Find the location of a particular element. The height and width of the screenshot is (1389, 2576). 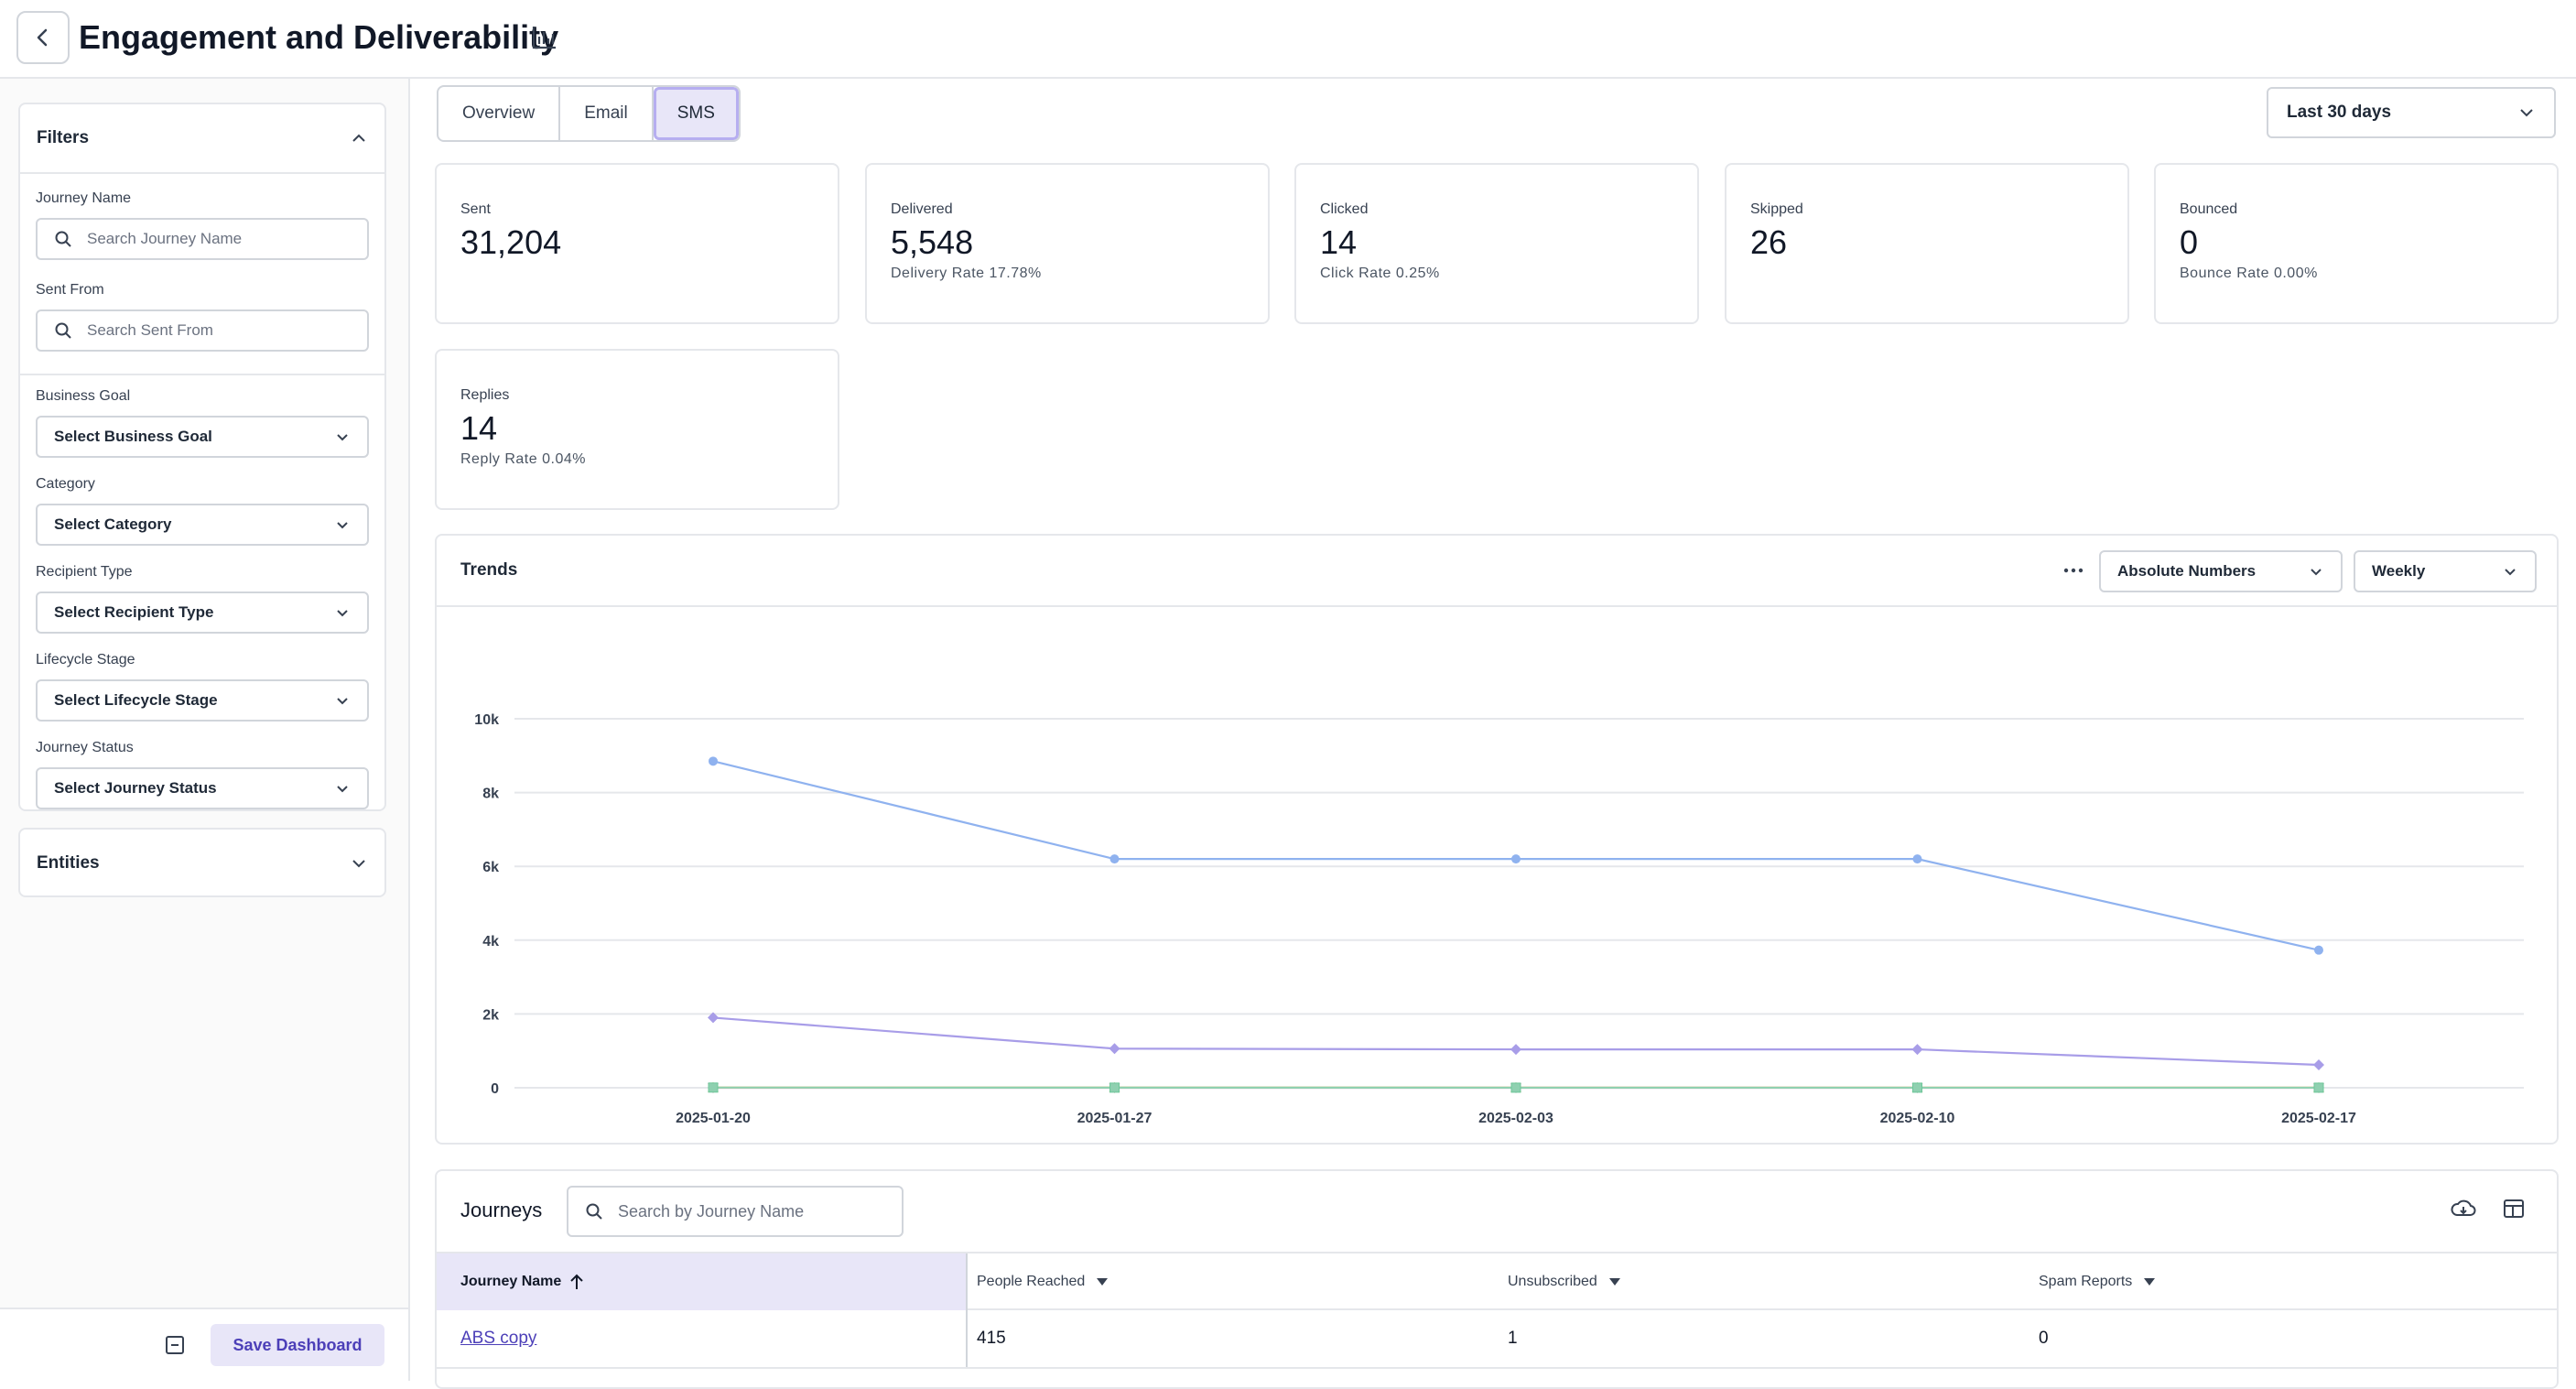

tab-email: Email is located at coordinates (607, 113).